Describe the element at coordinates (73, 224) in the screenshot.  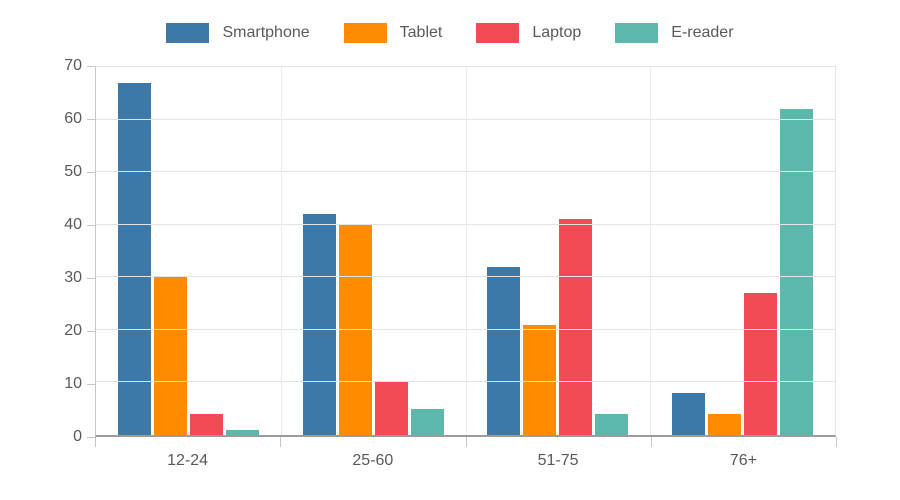
I see `y-tick-label: 40` at that location.